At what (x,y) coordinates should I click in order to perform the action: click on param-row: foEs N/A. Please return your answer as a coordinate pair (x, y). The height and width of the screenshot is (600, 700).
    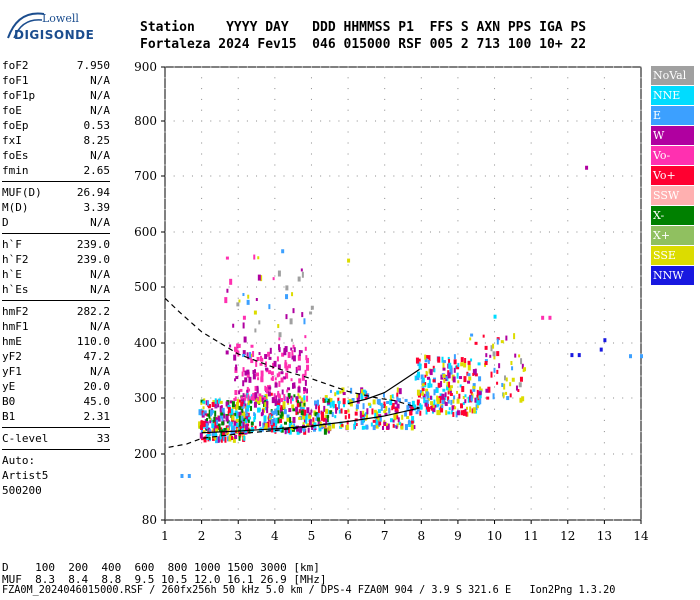
    Looking at the image, I should click on (56, 155).